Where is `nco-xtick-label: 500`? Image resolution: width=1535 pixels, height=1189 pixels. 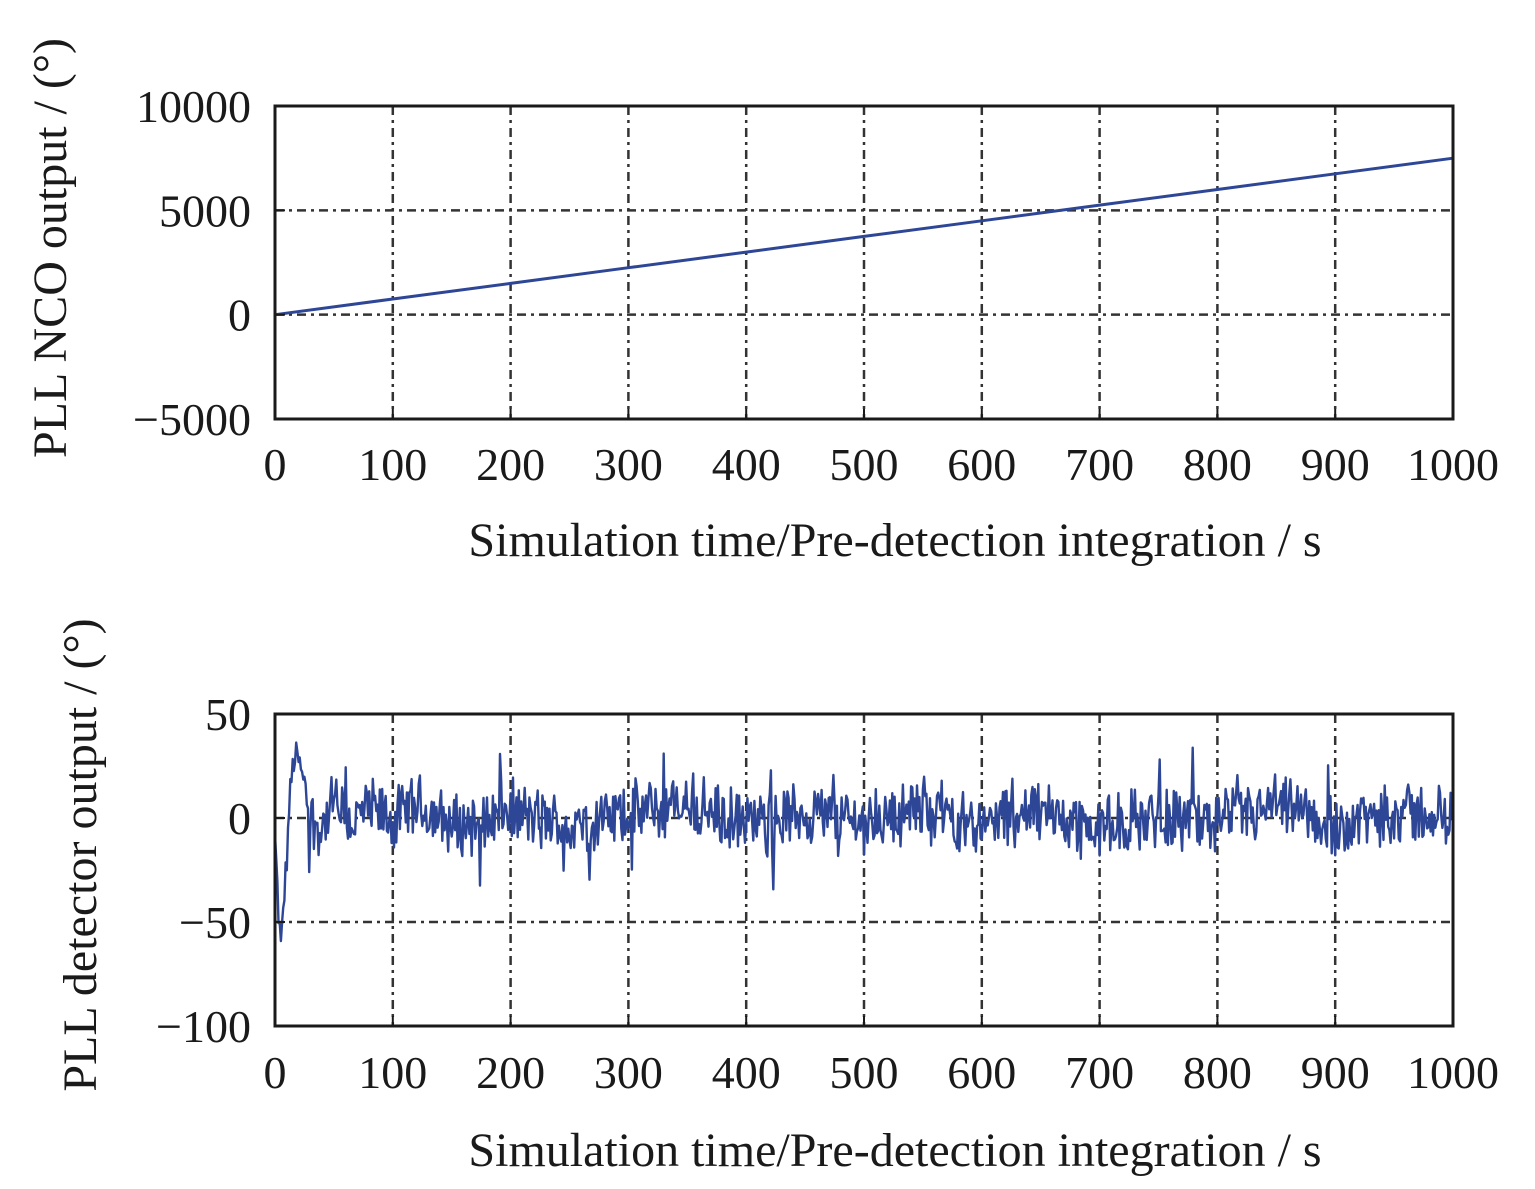 nco-xtick-label: 500 is located at coordinates (864, 464).